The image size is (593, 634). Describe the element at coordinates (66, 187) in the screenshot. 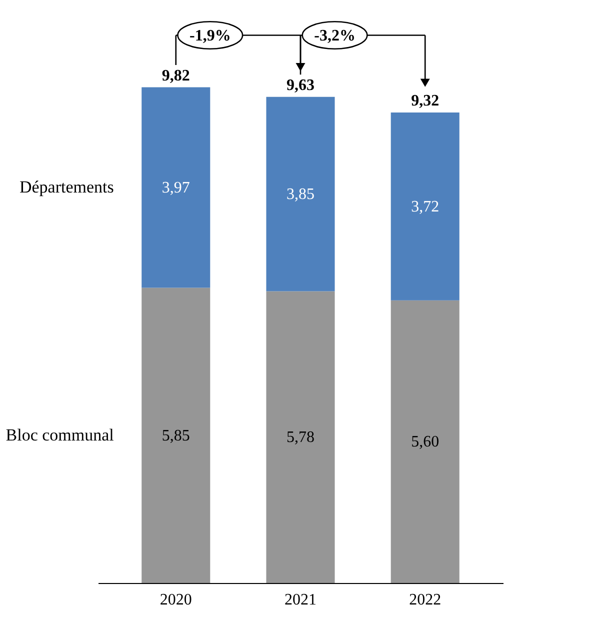

I see `series-label: Départements` at that location.